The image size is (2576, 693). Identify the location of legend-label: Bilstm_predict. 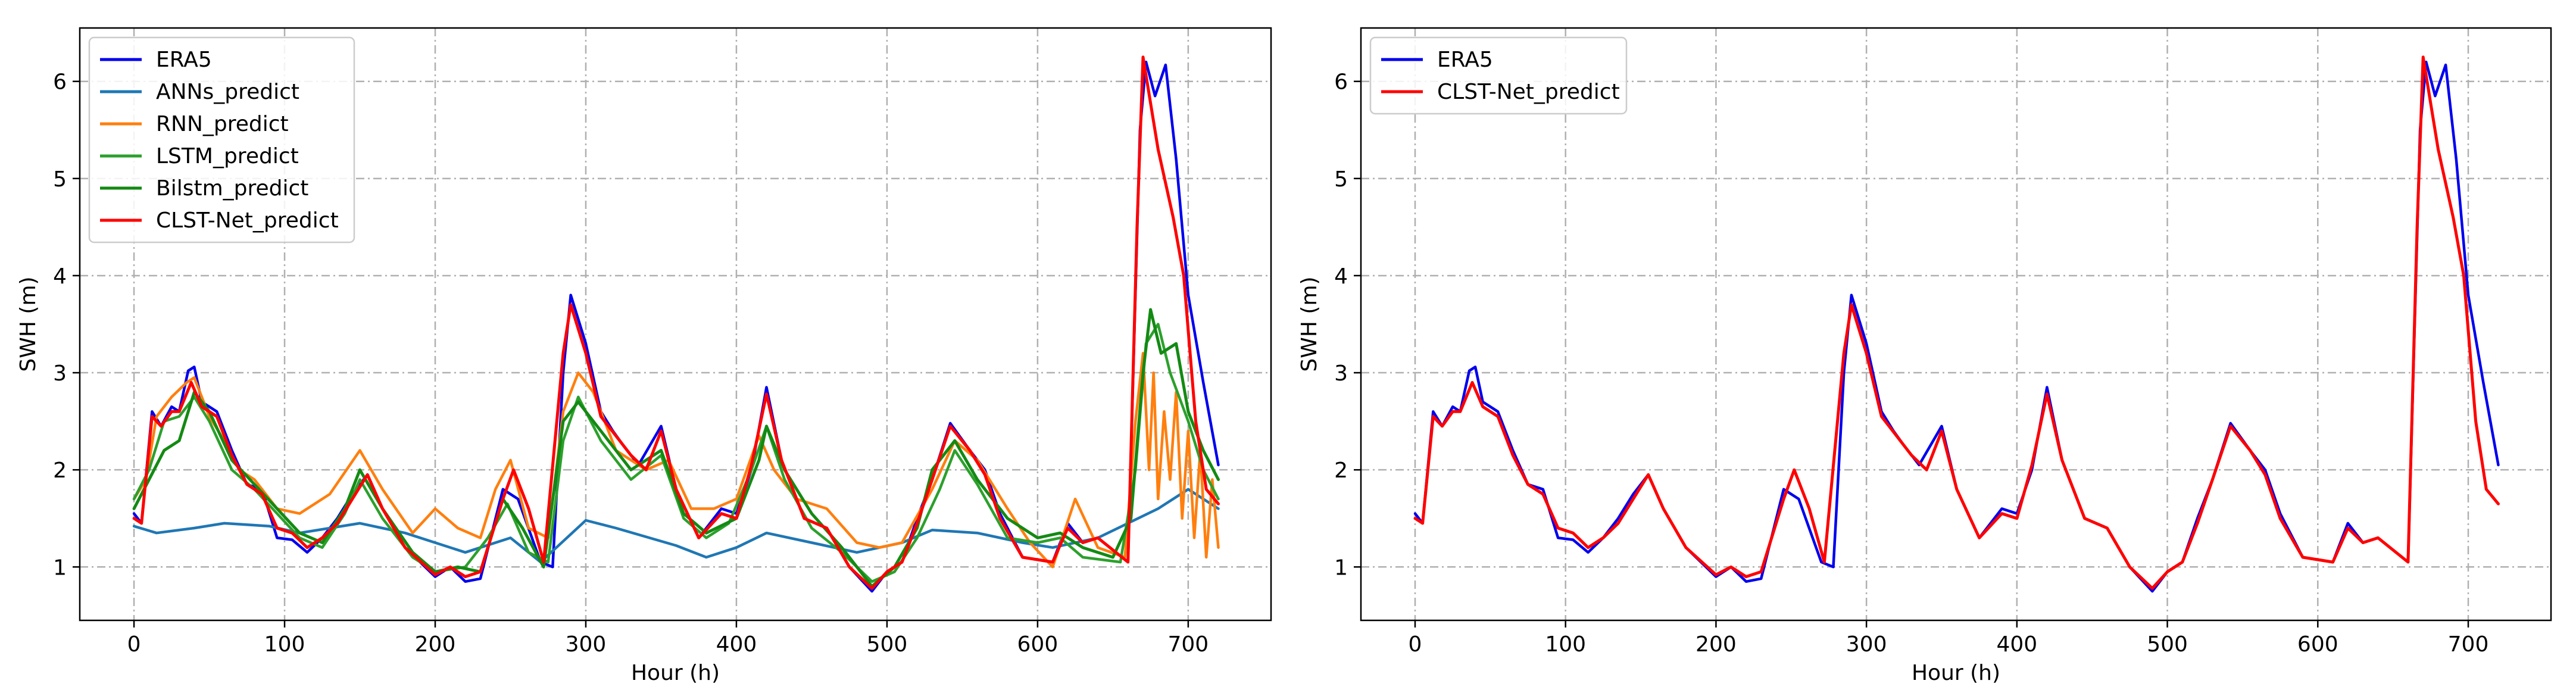
(232, 188).